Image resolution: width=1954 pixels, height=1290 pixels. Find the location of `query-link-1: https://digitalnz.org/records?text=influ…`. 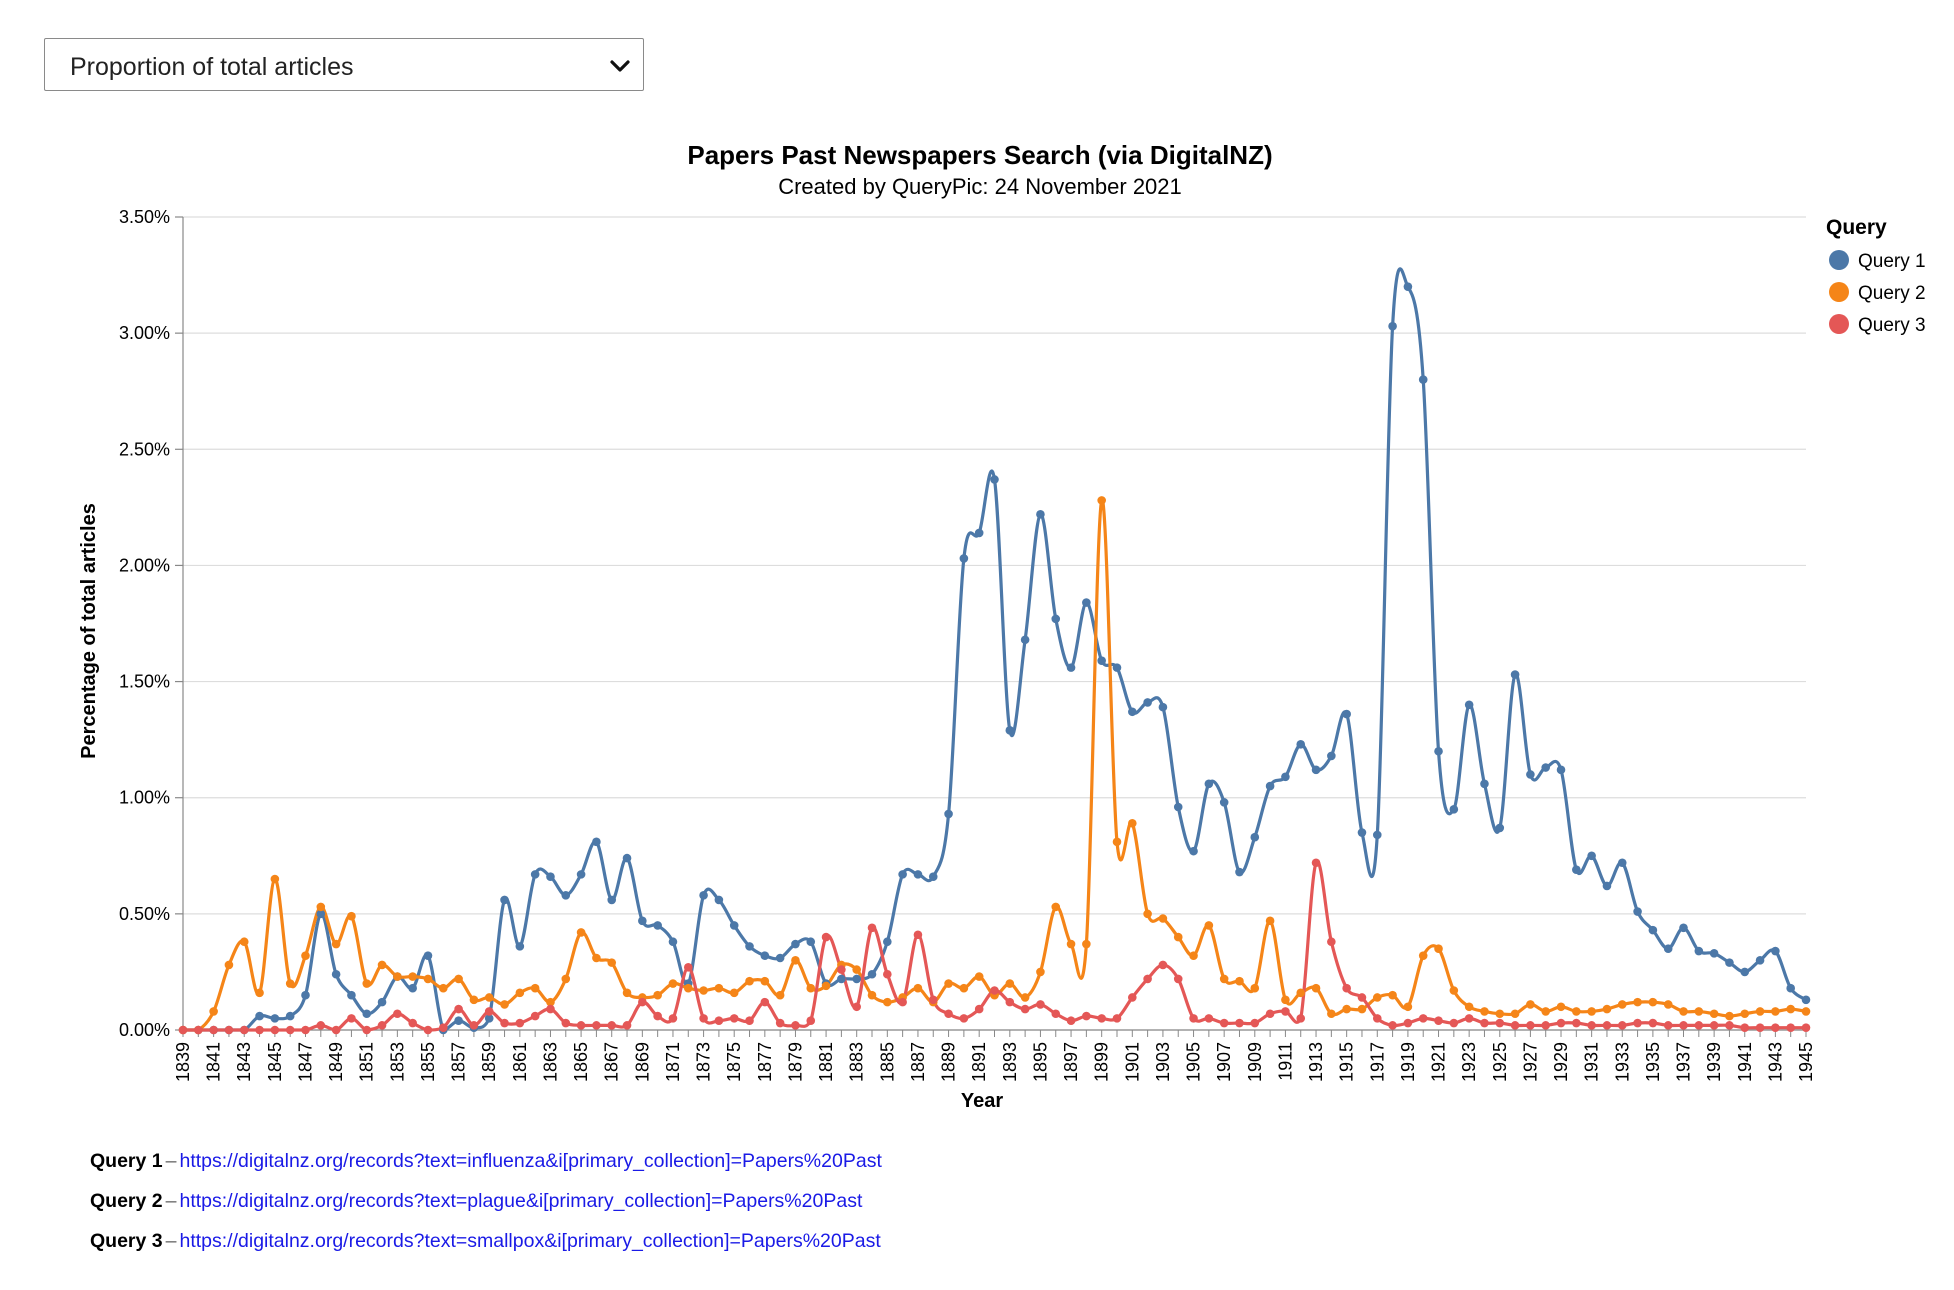

query-link-1: https://digitalnz.org/records?text=influ… is located at coordinates (530, 1161).